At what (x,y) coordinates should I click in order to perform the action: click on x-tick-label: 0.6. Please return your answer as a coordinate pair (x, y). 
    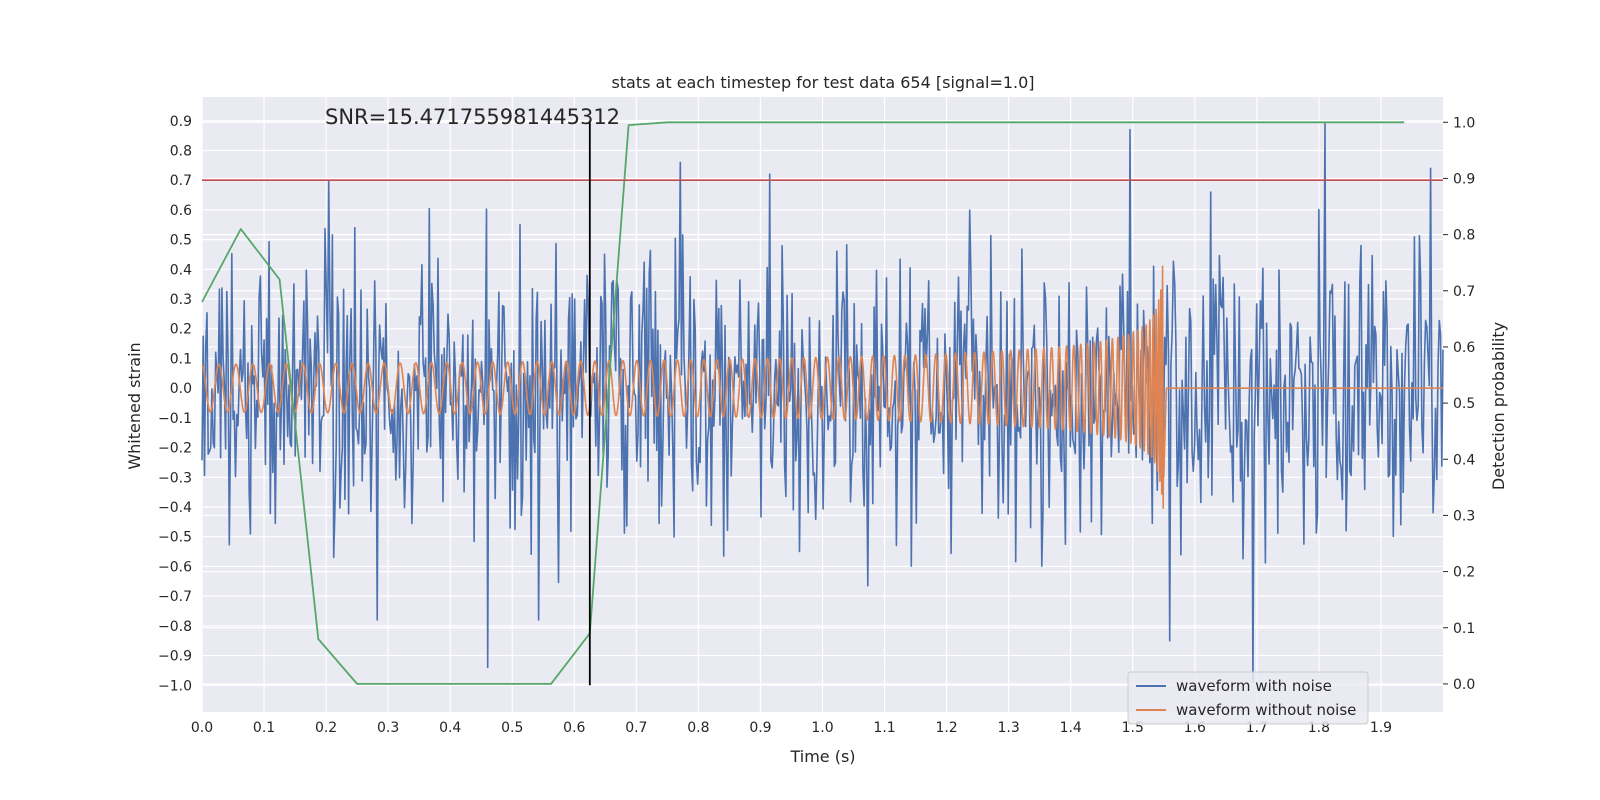
    Looking at the image, I should click on (574, 728).